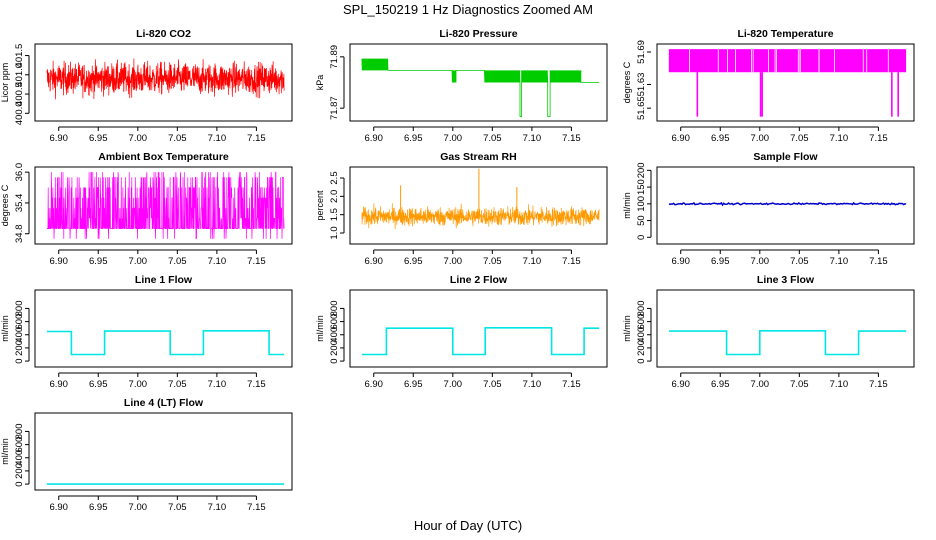 Image resolution: width=936 pixels, height=540 pixels. Describe the element at coordinates (641, 52) in the screenshot. I see `y-tick-label: 51.69` at that location.